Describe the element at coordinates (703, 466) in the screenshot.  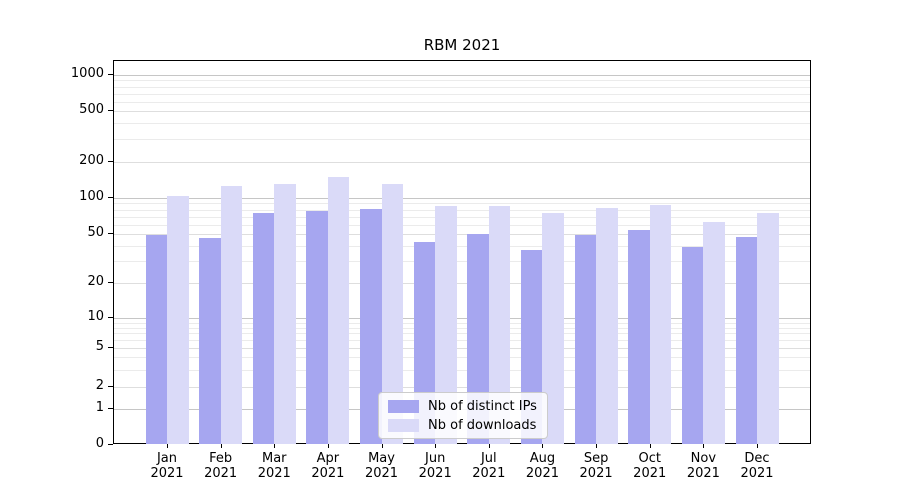
I see `x-tick-label-nov: Nov 2021` at that location.